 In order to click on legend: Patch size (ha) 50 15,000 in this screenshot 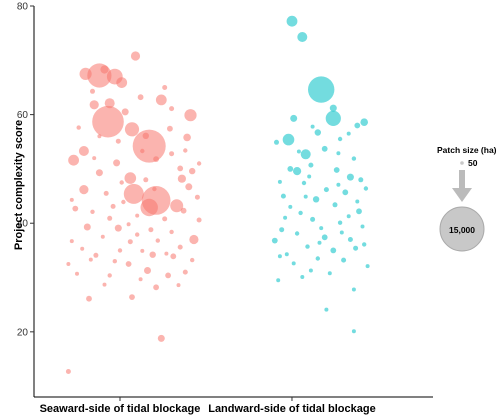, I will do `click(467, 198)`.